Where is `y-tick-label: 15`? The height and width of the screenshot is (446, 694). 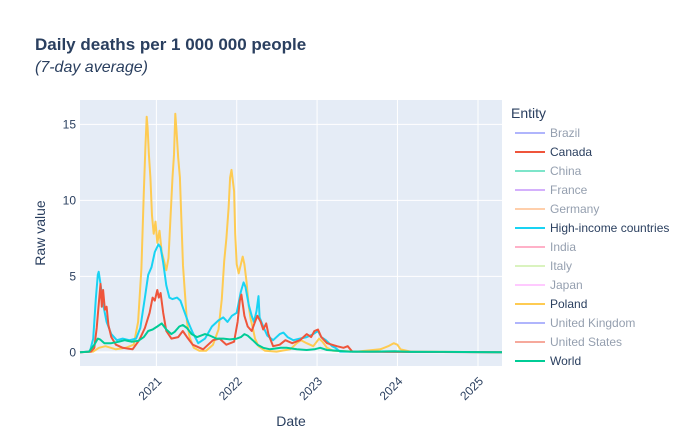 y-tick-label: 15 is located at coordinates (70, 124).